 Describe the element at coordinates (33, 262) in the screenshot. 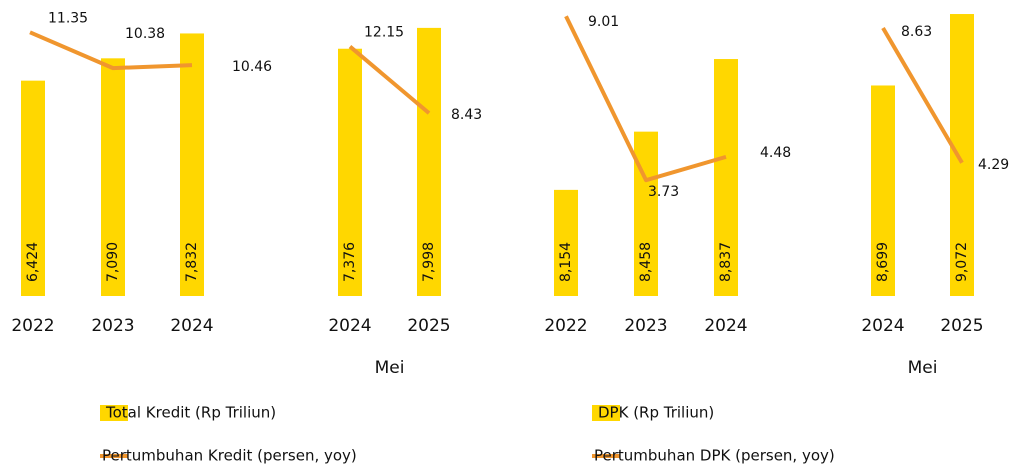

I see `bar-value-label: 6,424` at that location.